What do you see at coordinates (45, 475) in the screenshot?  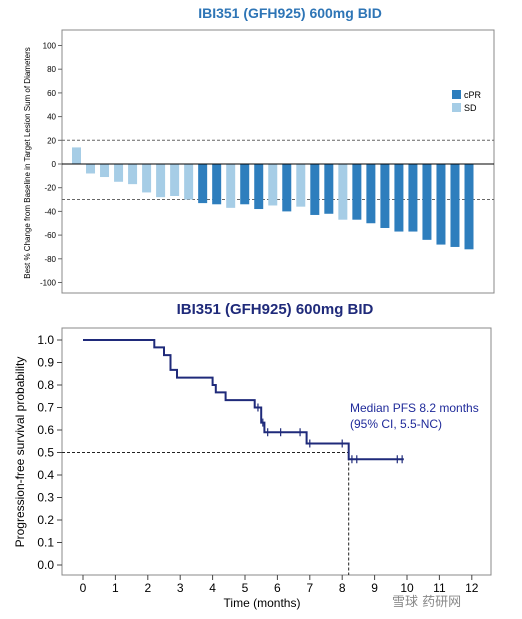 I see `km-y-tick-label: 0.4` at bounding box center [45, 475].